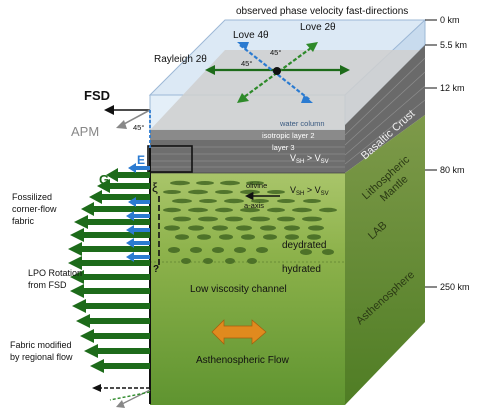 Image resolution: width=487 pixels, height=412 pixels. Describe the element at coordinates (239, 332) in the screenshot. I see `astheno-flow-arrow` at that location.